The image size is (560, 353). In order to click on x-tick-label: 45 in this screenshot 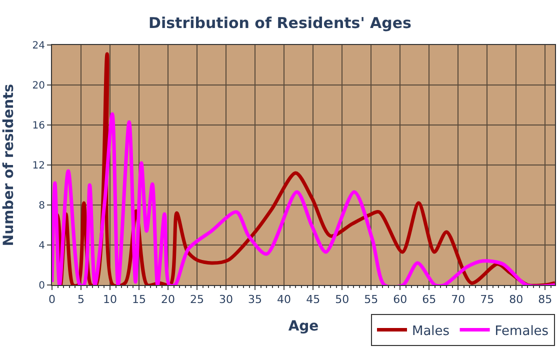, I will do `click(313, 299)`.